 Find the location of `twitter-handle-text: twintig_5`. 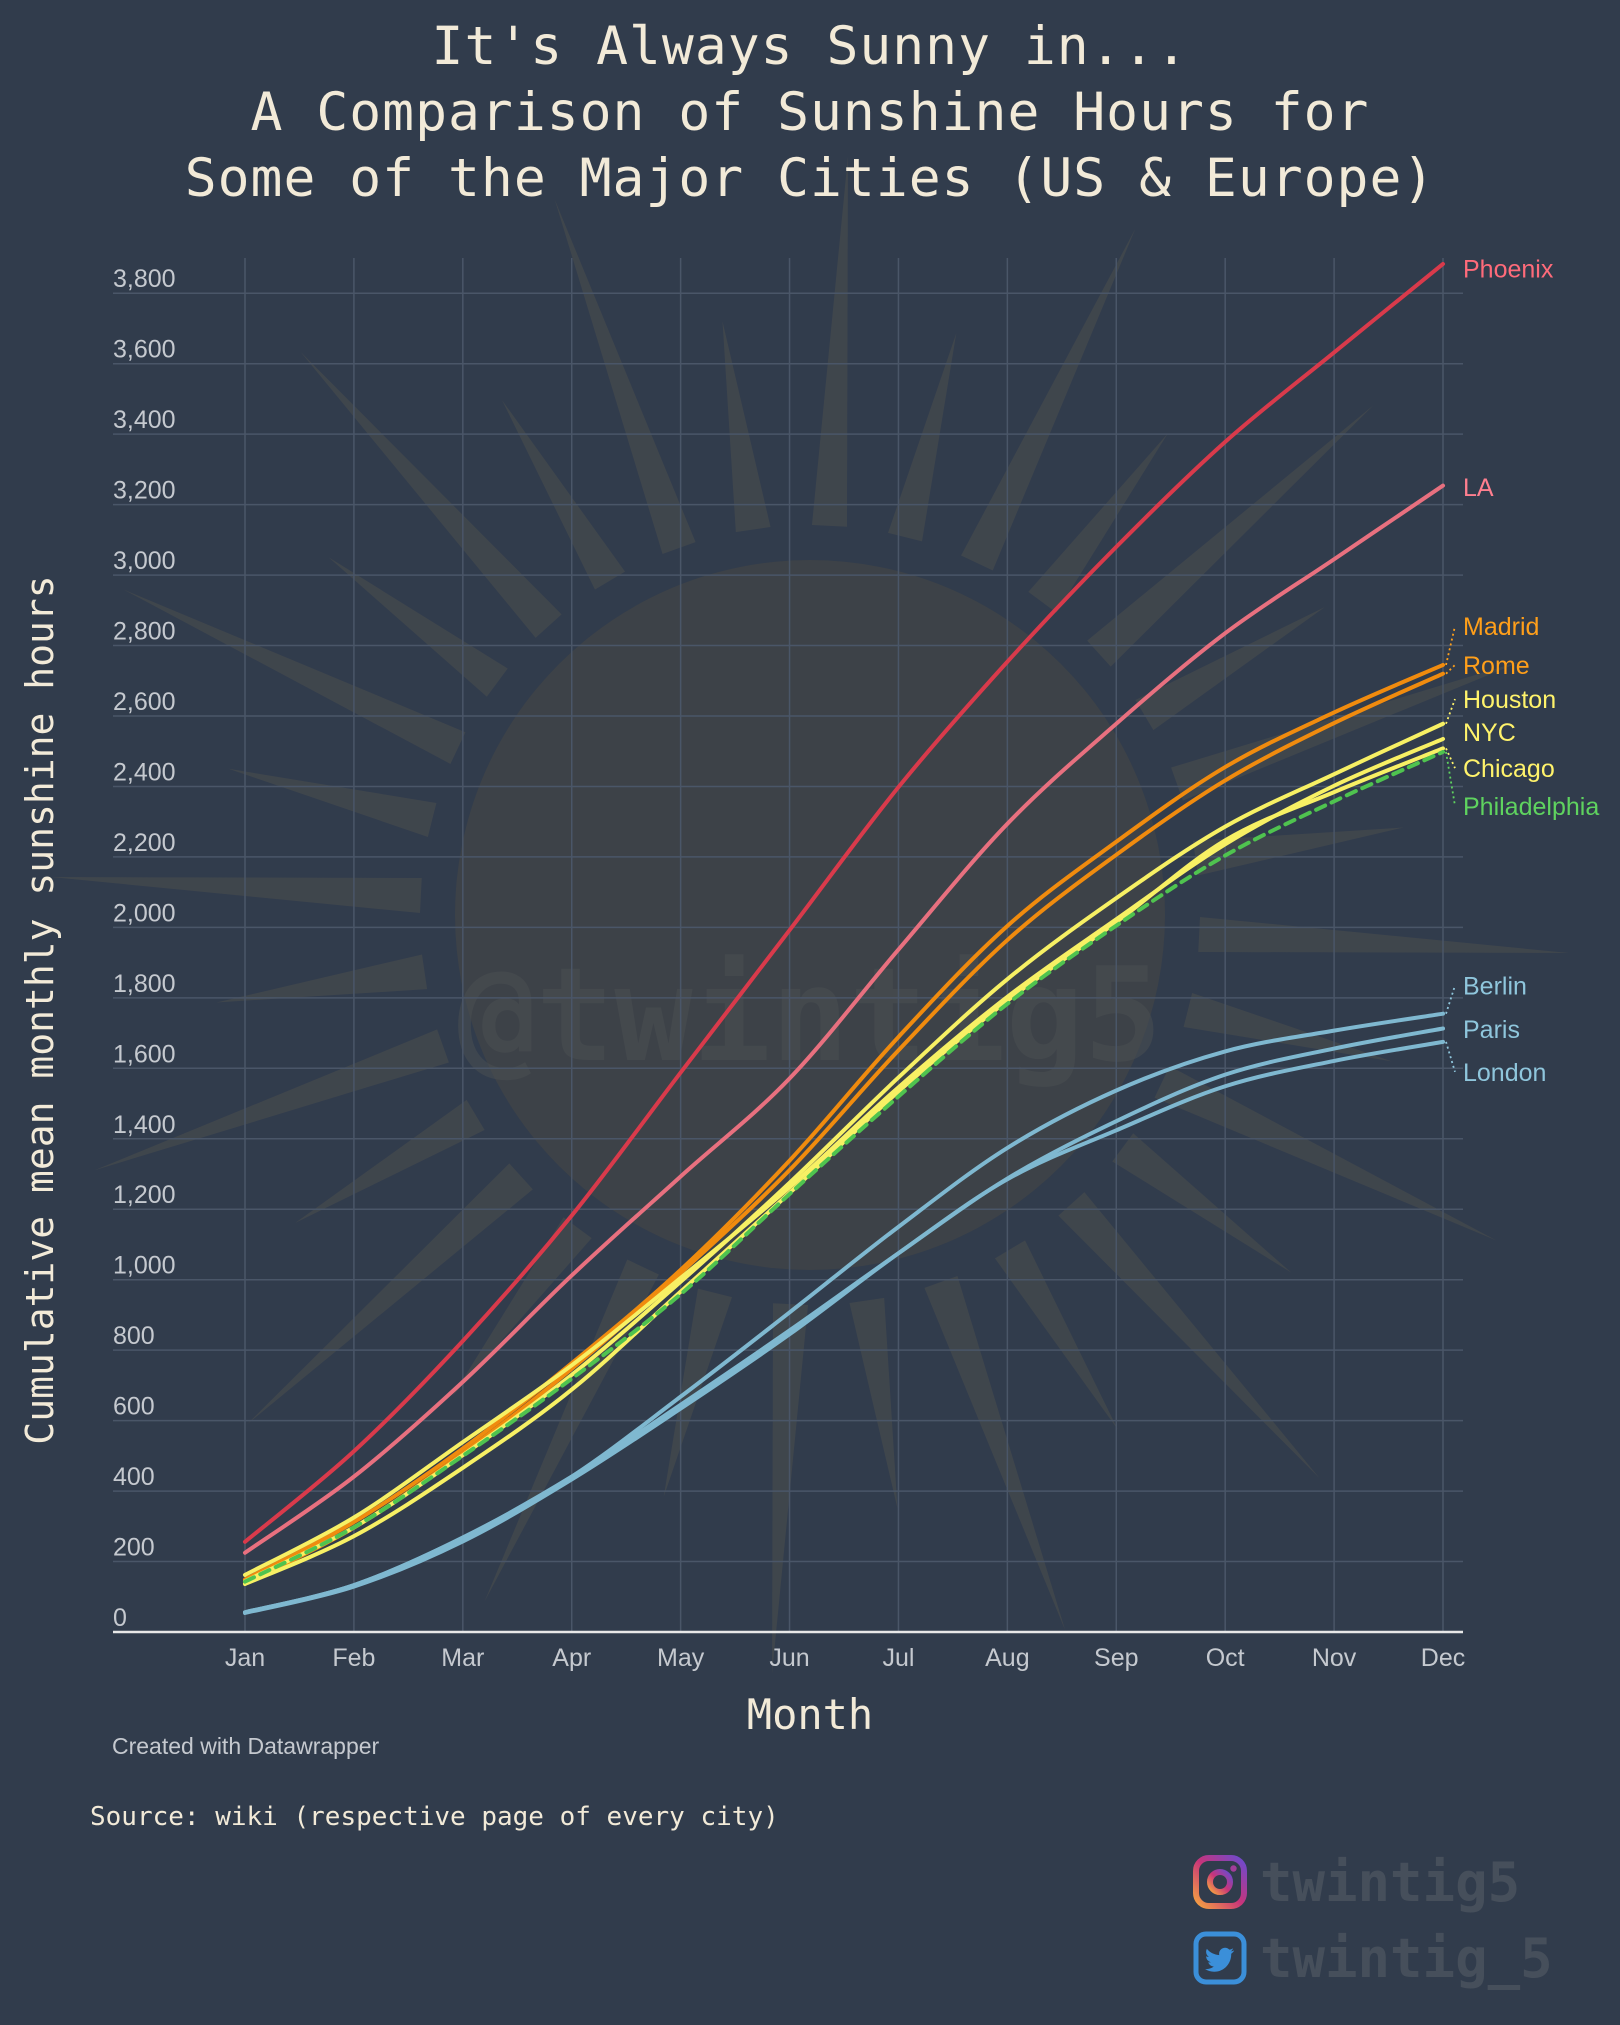

twitter-handle-text: twintig_5 is located at coordinates (1406, 1958).